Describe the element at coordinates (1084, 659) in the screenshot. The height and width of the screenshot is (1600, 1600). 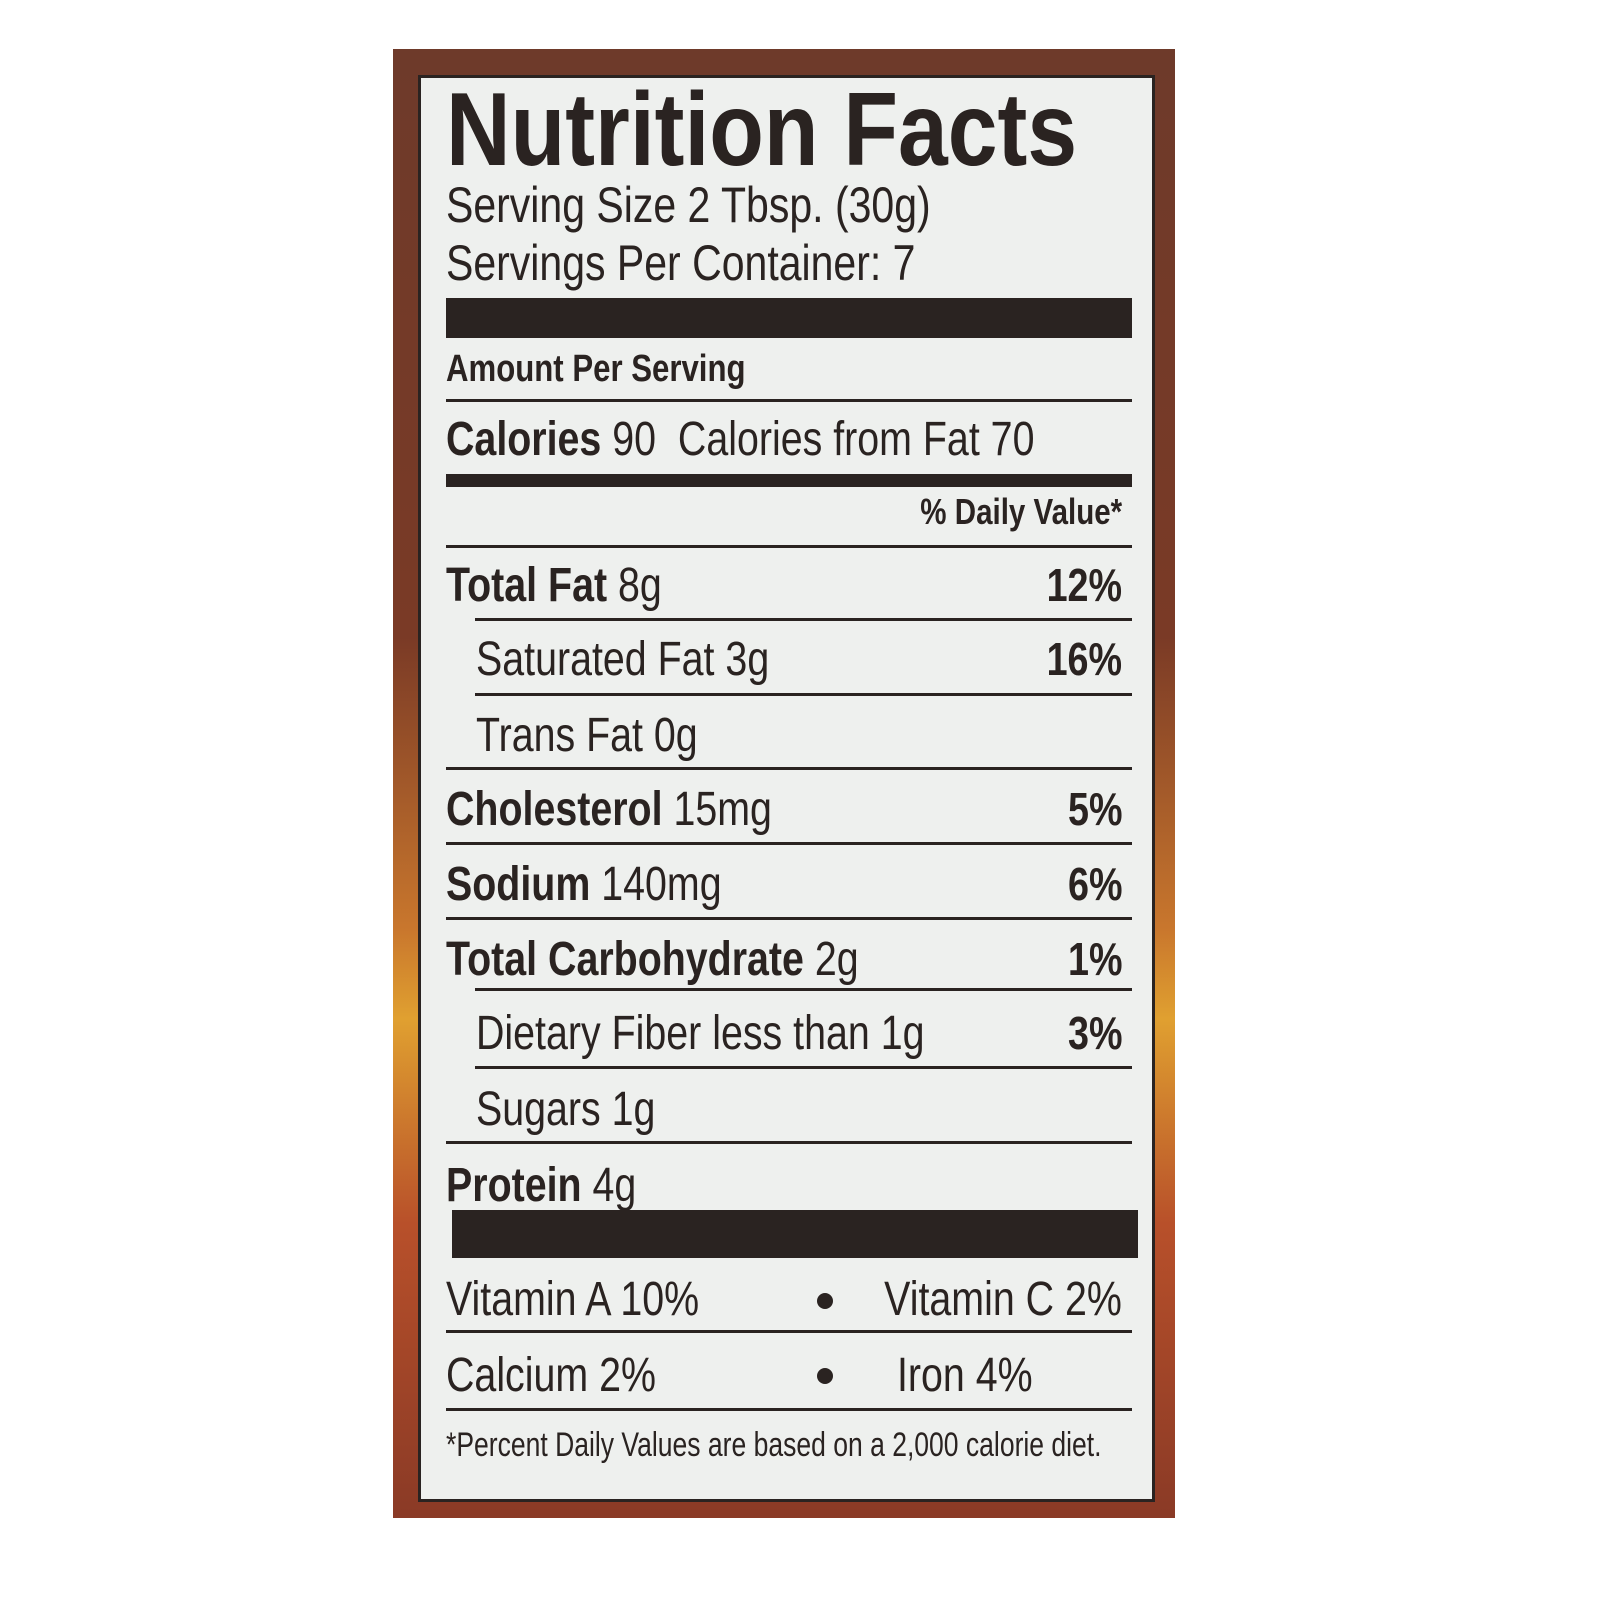
I see `nutrient-daily-value: 16%` at that location.